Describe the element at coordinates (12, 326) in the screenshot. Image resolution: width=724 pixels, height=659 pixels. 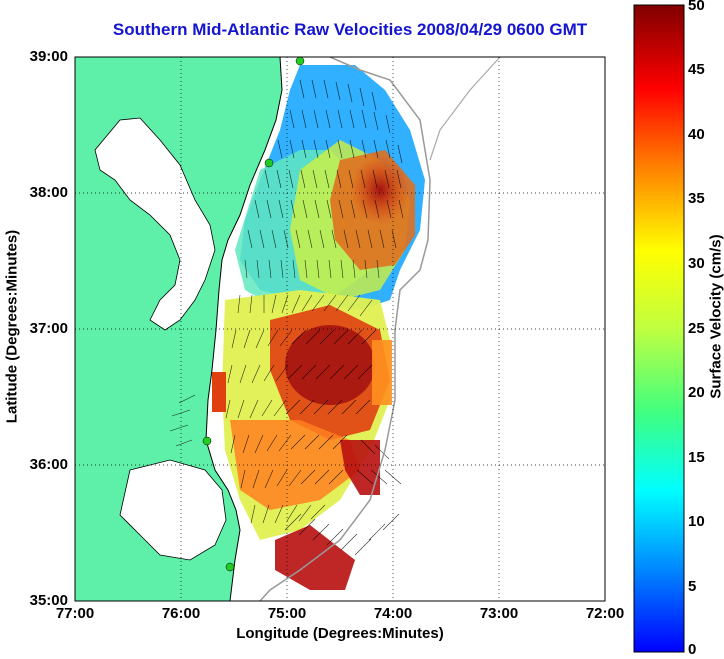
I see `y-axis-label: Latitude (Degrees:Minutes)` at that location.